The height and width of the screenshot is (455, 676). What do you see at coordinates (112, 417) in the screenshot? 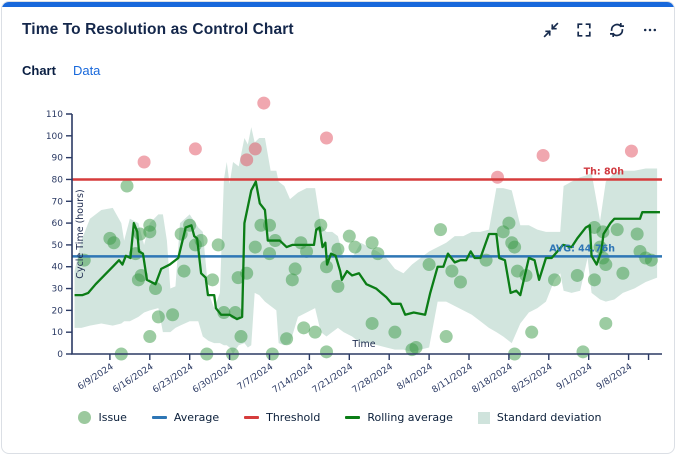
I see `legend-label: Issue` at bounding box center [112, 417].